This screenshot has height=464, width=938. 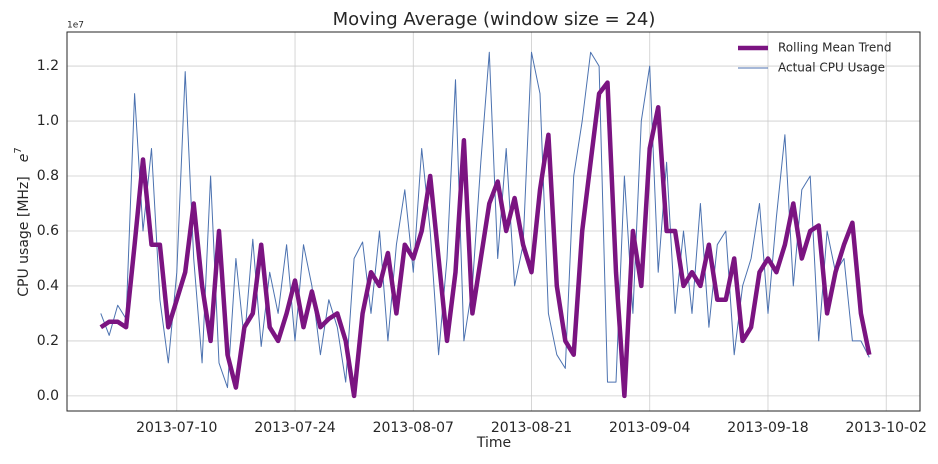 What do you see at coordinates (48, 121) in the screenshot?
I see `y-tick-label: 1.0` at bounding box center [48, 121].